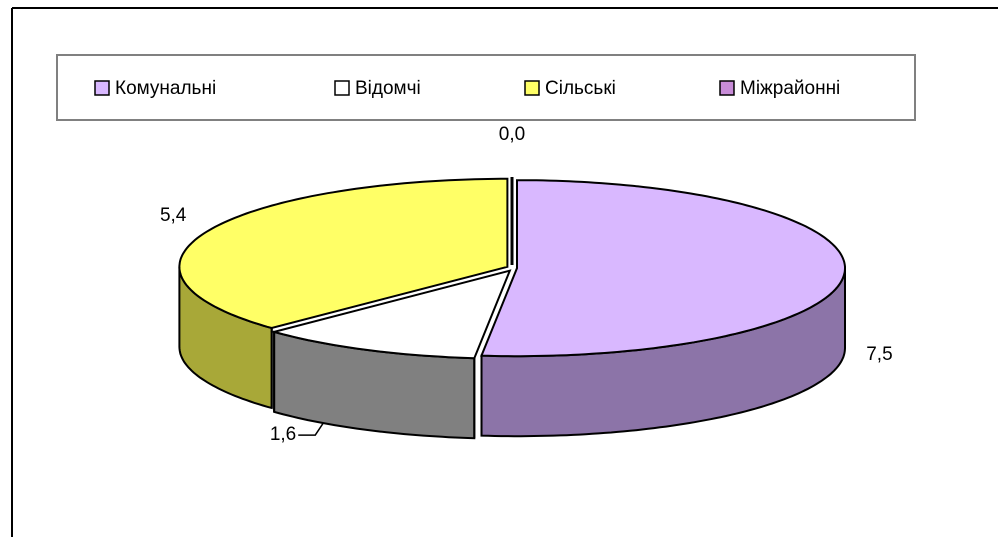  Describe the element at coordinates (879, 354) in the screenshot. I see `data-label: 7,5` at that location.